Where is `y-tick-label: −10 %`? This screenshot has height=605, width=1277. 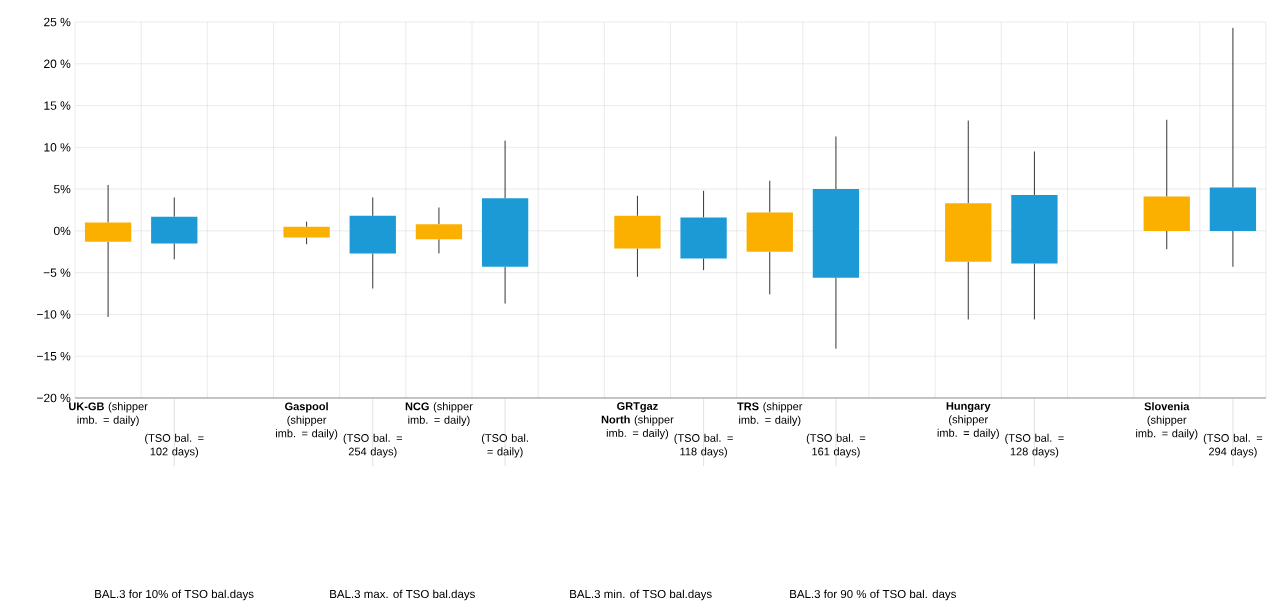
y-tick-label: −10 % is located at coordinates (54, 314).